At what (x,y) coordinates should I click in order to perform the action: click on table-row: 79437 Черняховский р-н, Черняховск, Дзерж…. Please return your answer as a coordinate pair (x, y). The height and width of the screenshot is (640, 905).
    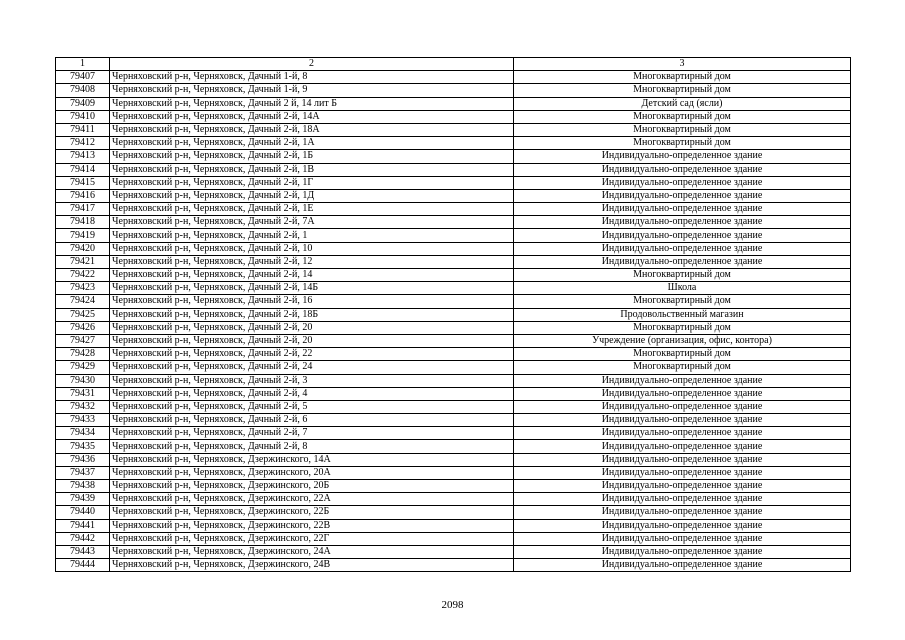
    Looking at the image, I should click on (453, 473).